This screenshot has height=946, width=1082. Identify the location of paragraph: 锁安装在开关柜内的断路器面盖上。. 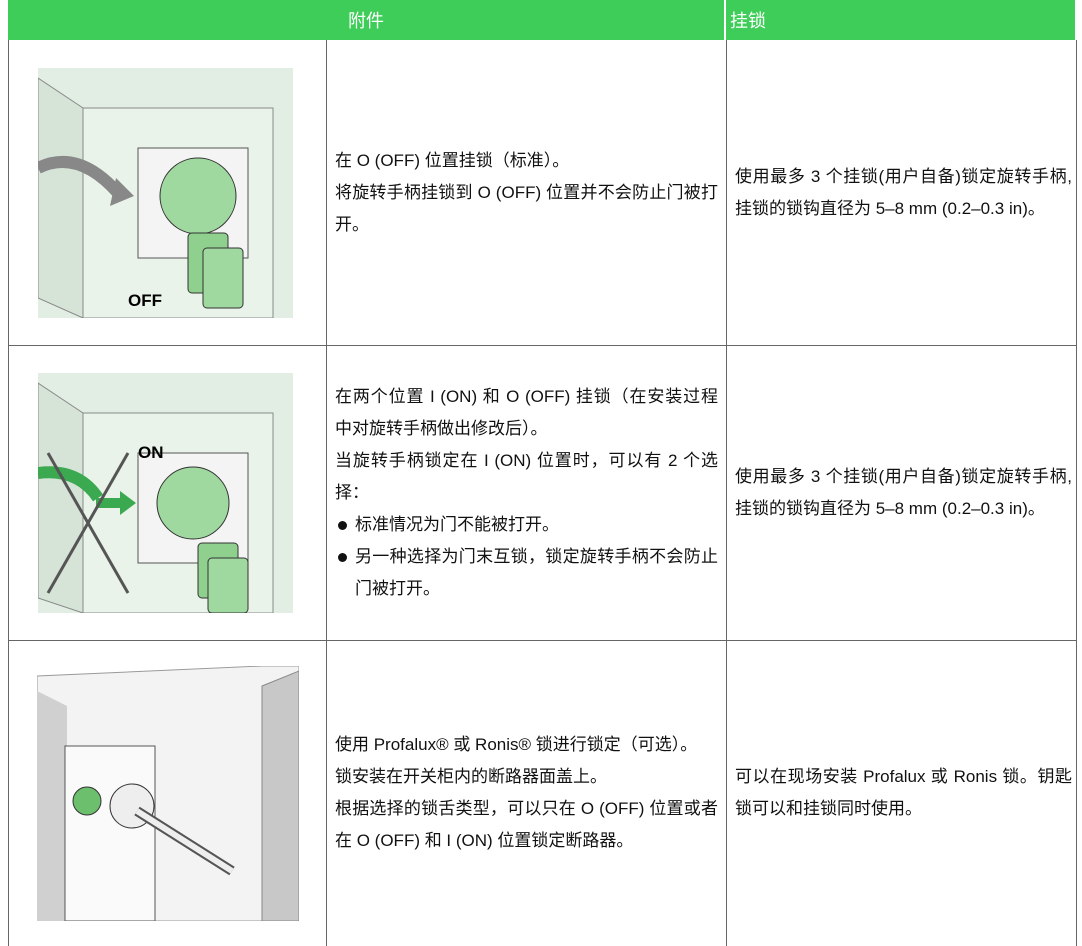
(471, 776).